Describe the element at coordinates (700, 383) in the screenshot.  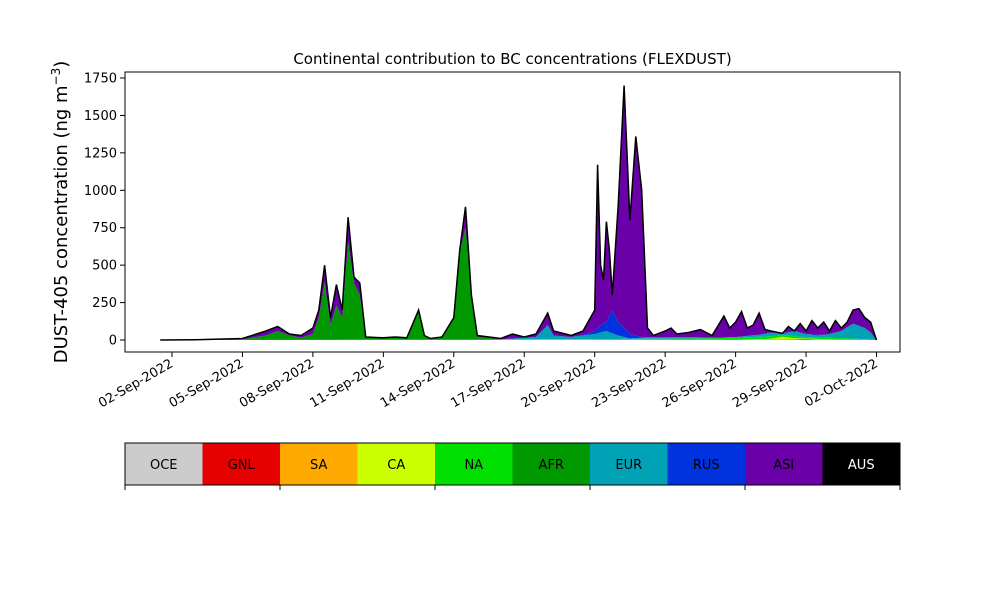
I see `x-tick-label: 26-Sep-2022` at that location.